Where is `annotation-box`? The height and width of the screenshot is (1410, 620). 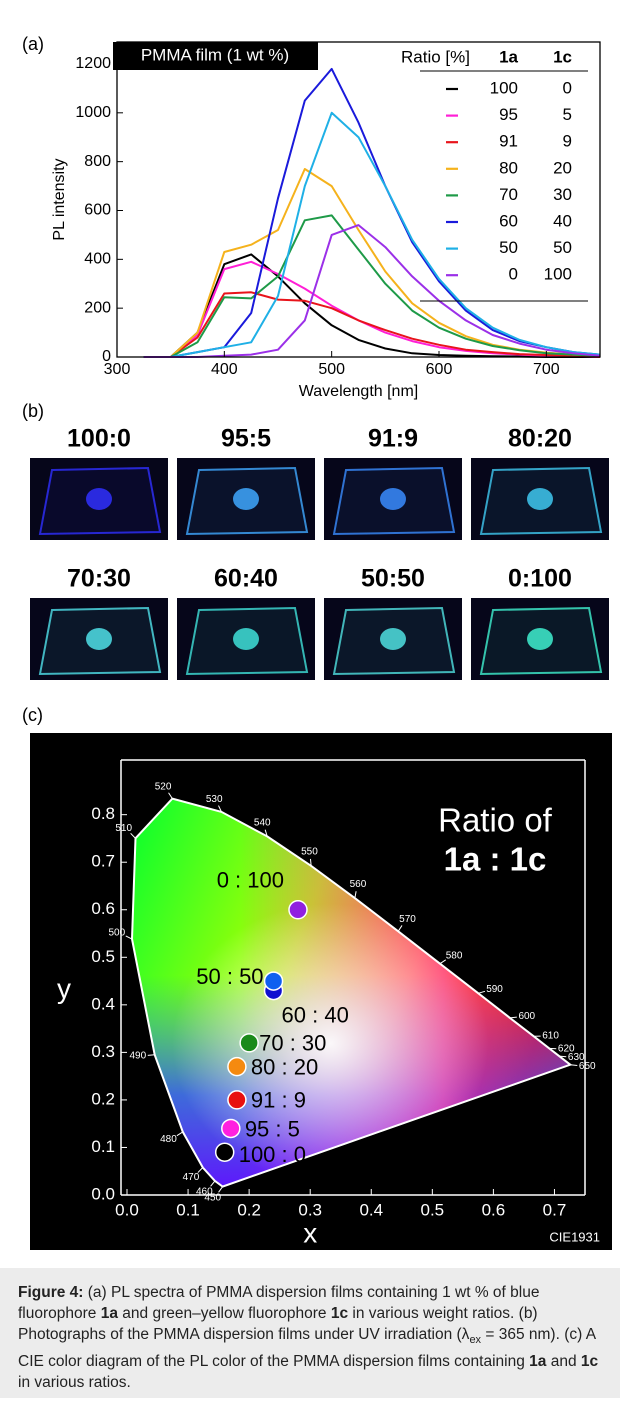
annotation-box is located at coordinates (215, 56).